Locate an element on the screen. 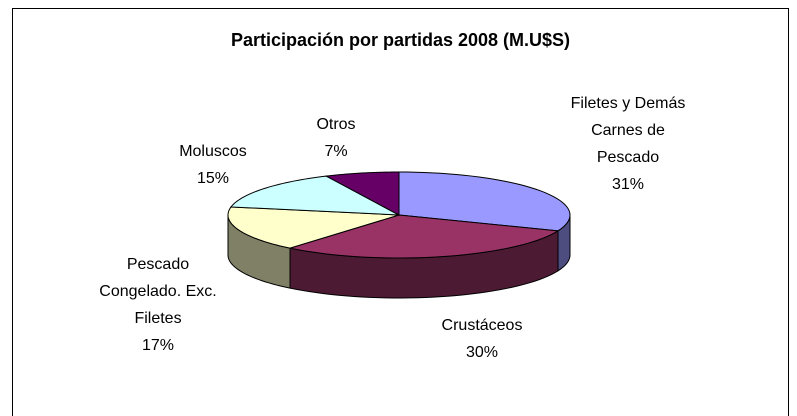 This screenshot has height=416, width=797. slice-label: Moluscos is located at coordinates (213, 151).